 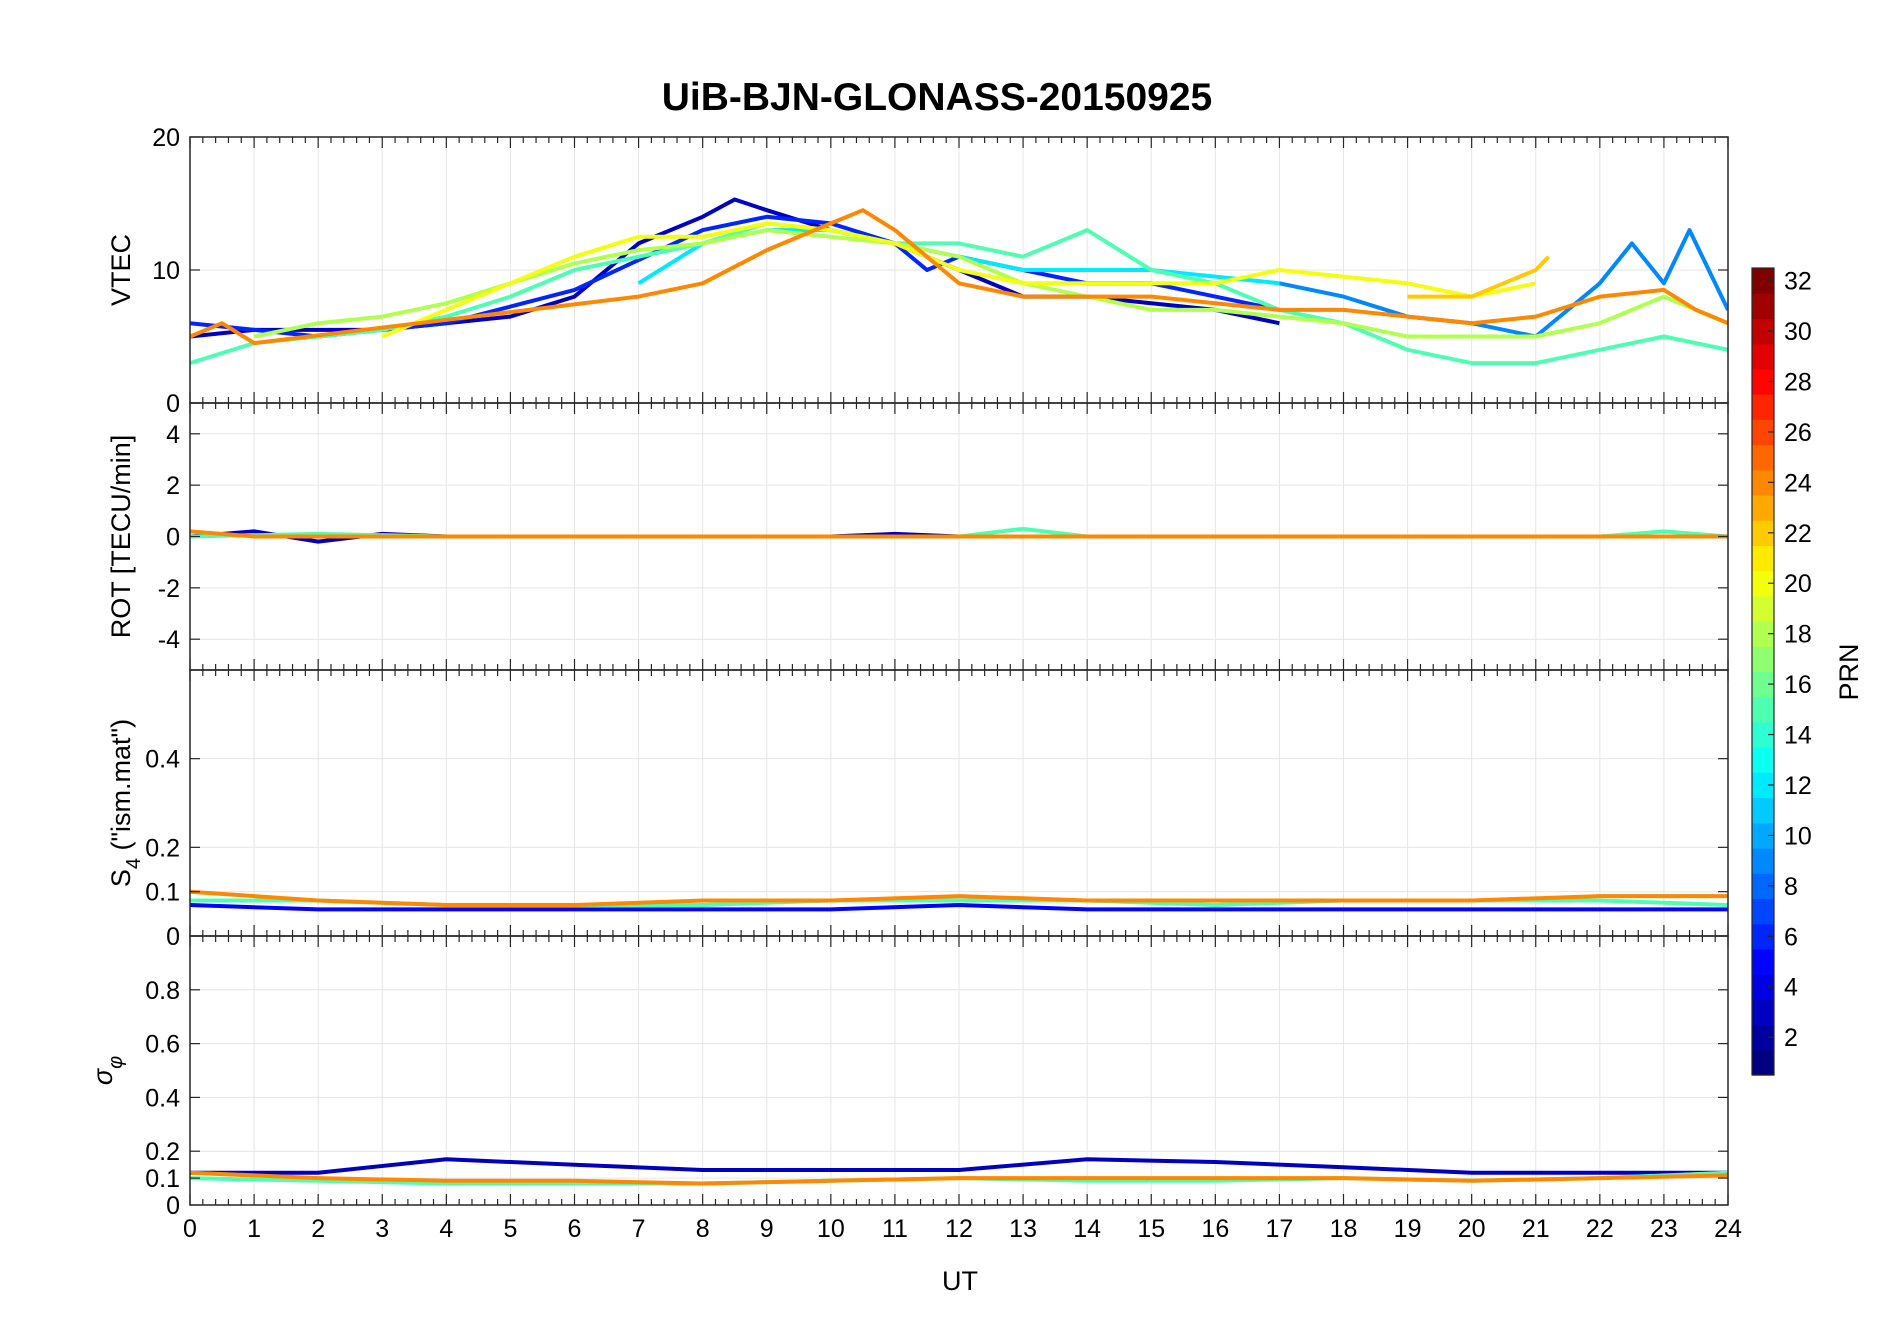 What do you see at coordinates (190, 1229) in the screenshot?
I see `x-tick-label: 0` at bounding box center [190, 1229].